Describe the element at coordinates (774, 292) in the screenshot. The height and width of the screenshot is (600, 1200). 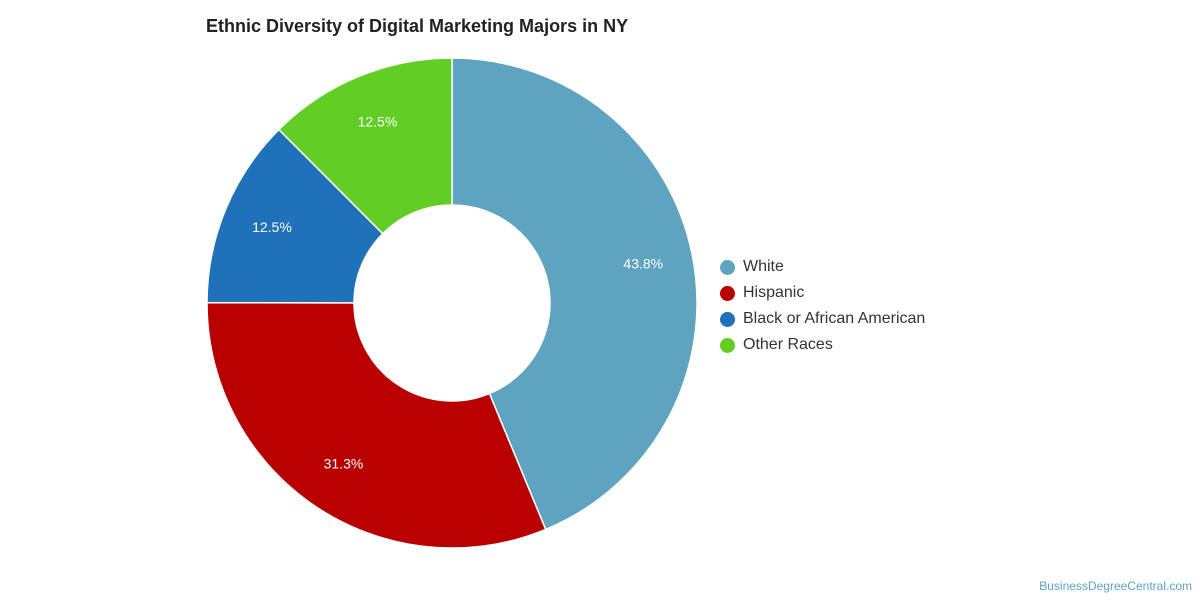
I see `legend-label-hispanic: Hispanic` at that location.